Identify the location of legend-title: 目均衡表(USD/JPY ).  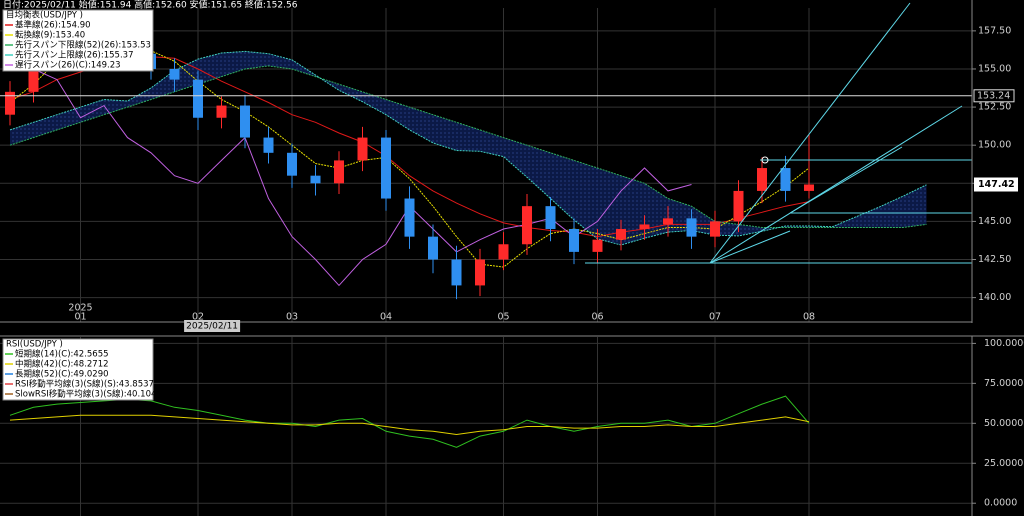
(44, 15).